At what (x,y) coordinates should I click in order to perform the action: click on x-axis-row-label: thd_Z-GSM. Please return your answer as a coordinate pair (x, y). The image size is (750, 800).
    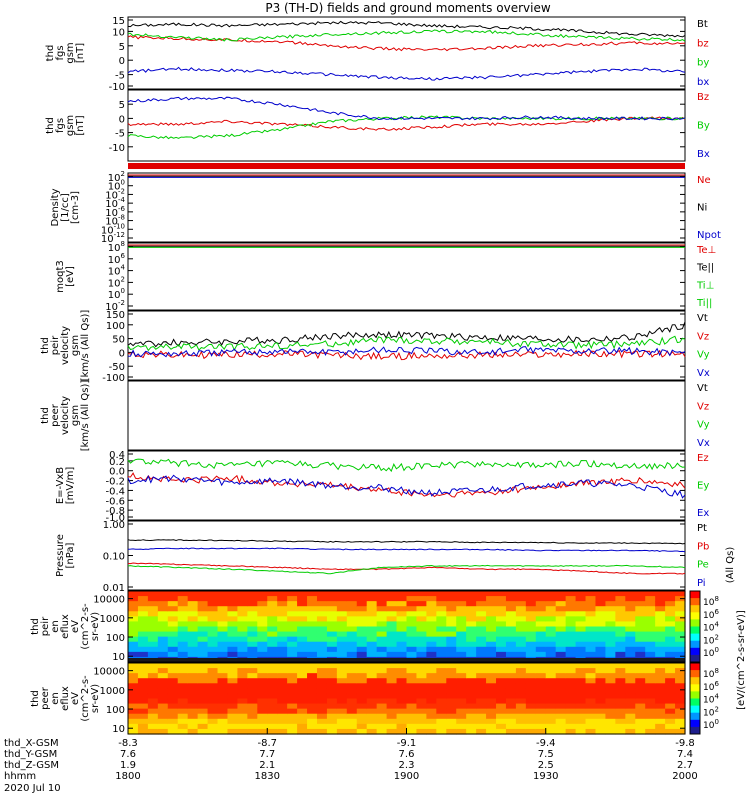
    Looking at the image, I should click on (31, 765).